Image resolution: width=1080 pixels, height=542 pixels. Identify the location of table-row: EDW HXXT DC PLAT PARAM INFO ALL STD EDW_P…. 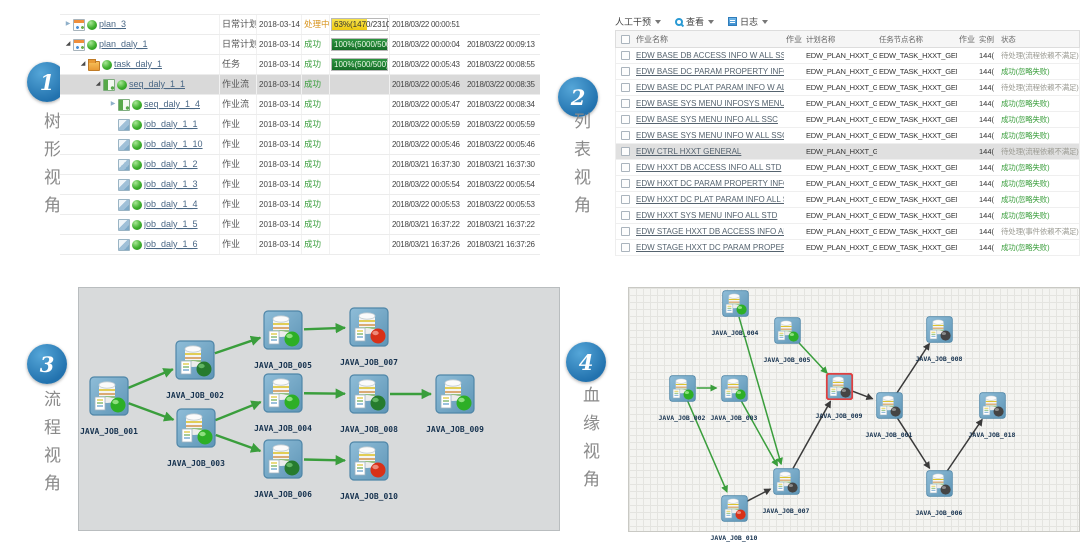
(847, 200).